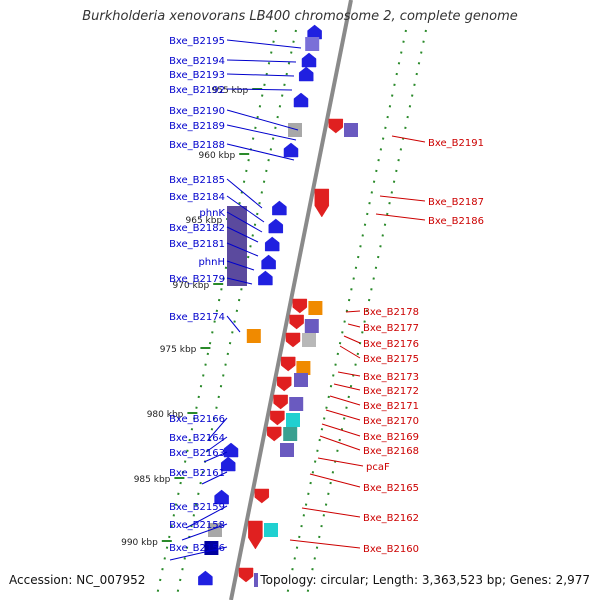 This screenshot has height=604, width=600. What do you see at coordinates (197, 507) in the screenshot?
I see `forward-gene-label: Bxe_B2159` at bounding box center [197, 507].